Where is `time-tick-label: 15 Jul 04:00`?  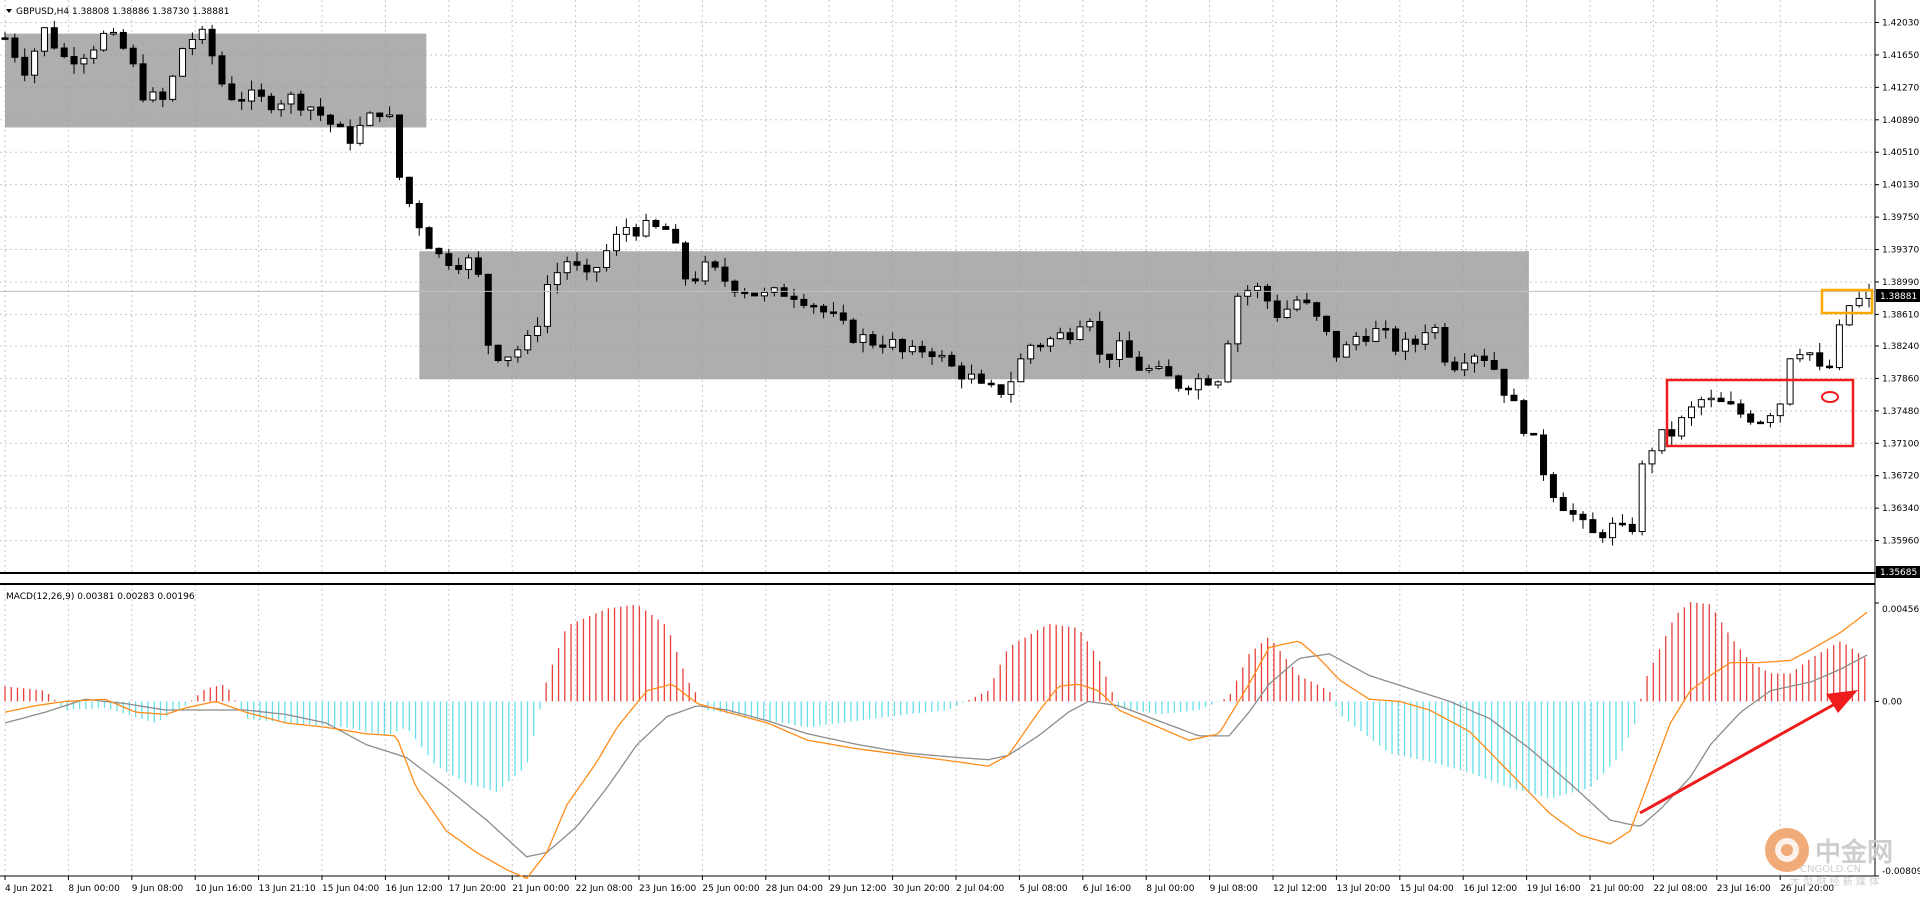
time-tick-label: 15 Jul 04:00 is located at coordinates (1427, 889).